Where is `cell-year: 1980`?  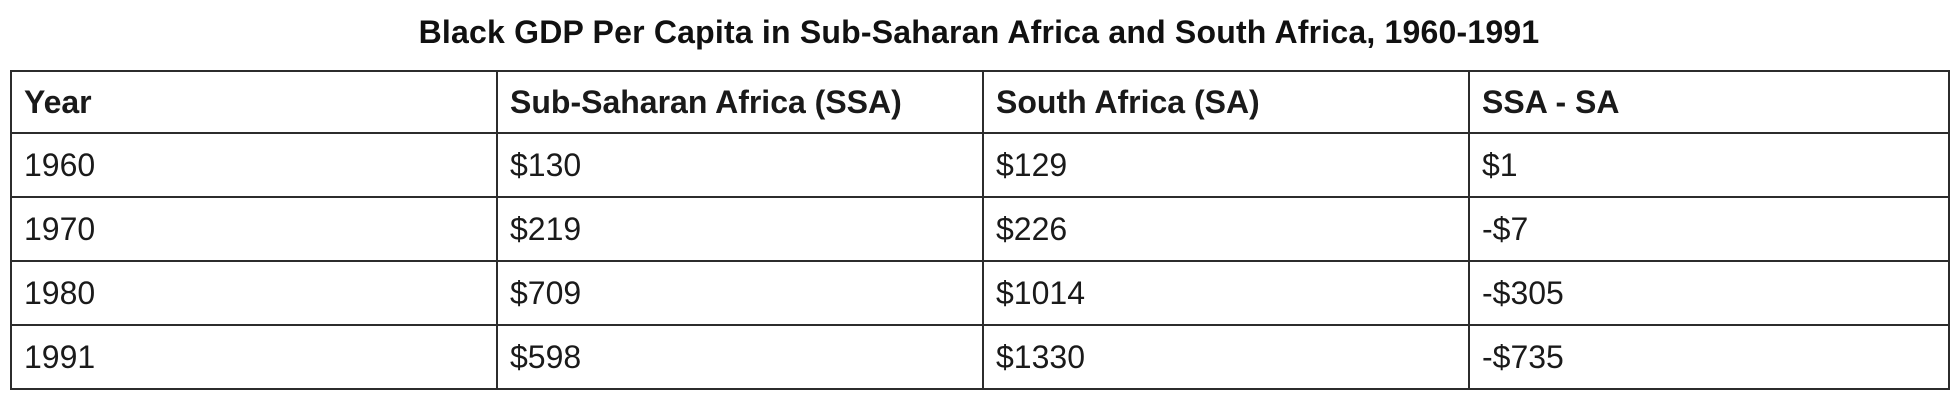 cell-year: 1980 is located at coordinates (254, 293).